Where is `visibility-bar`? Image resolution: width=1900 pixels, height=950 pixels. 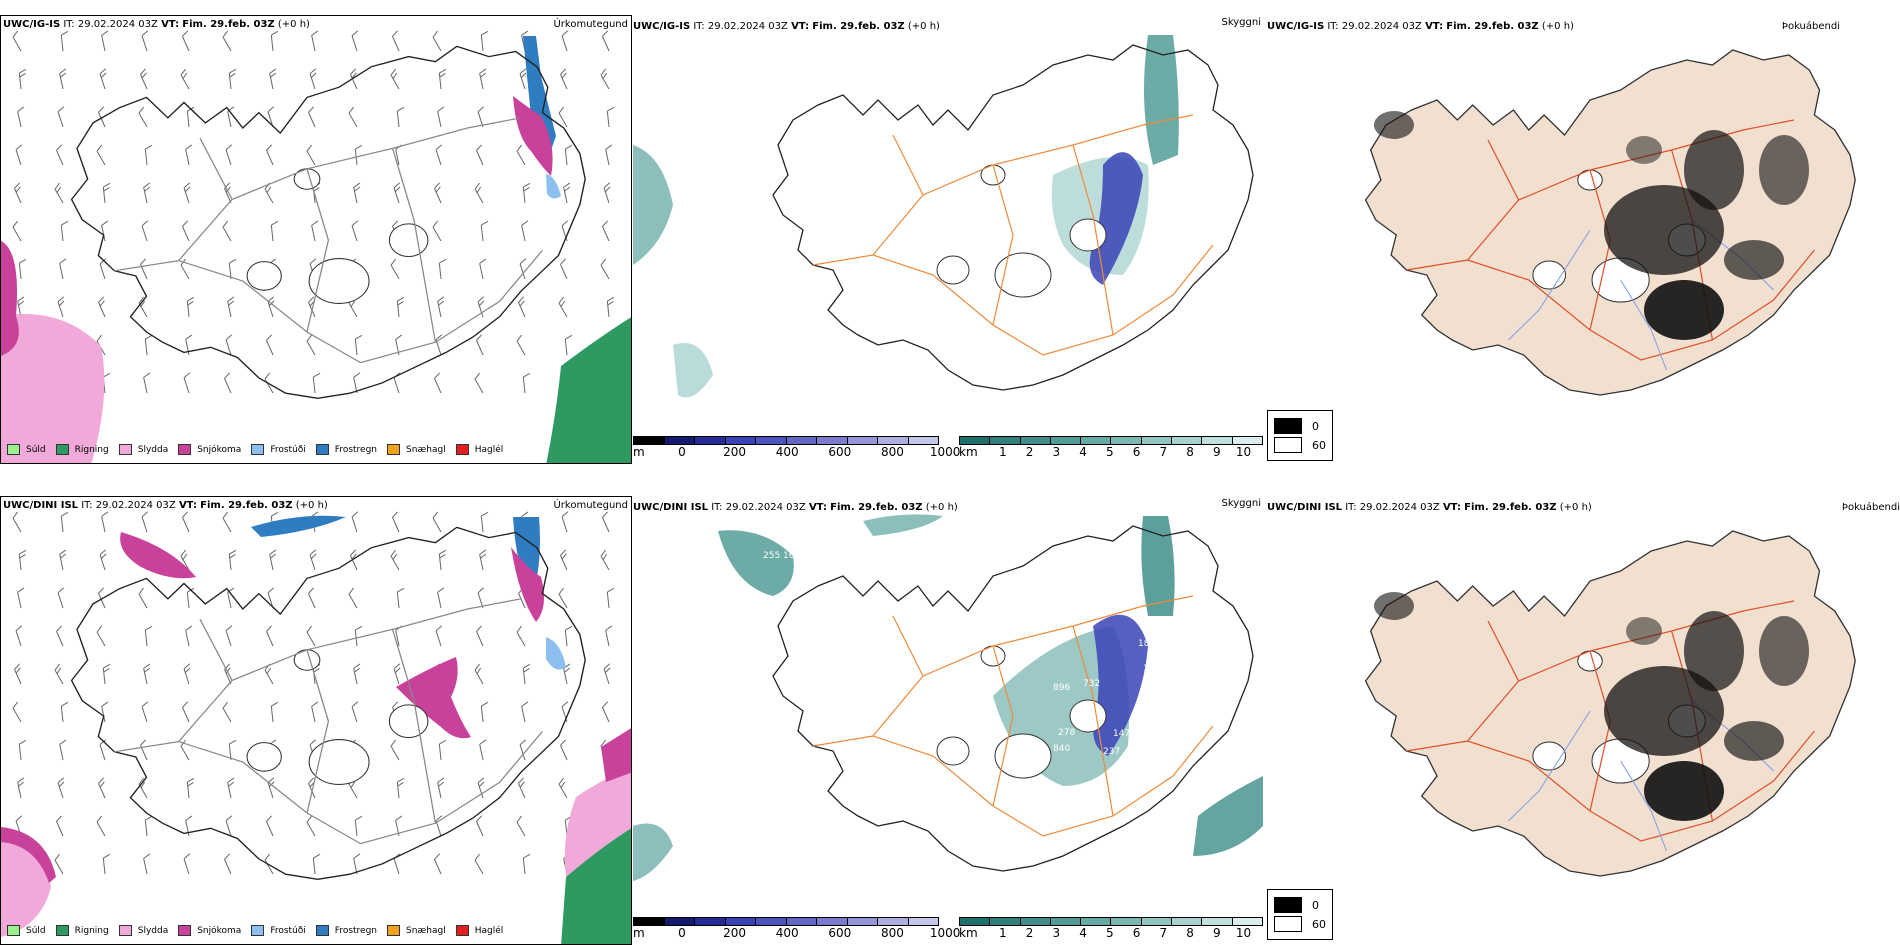
visibility-bar is located at coordinates (1111, 440).